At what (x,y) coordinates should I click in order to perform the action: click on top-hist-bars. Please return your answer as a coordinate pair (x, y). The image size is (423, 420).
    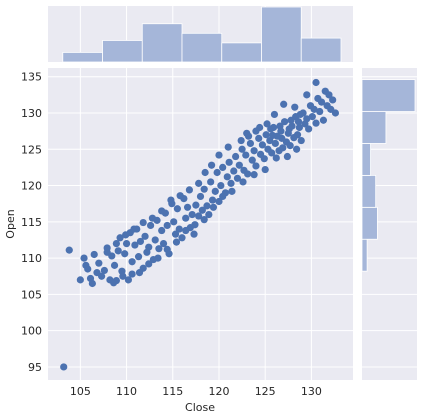
    Looking at the image, I should click on (202, 34).